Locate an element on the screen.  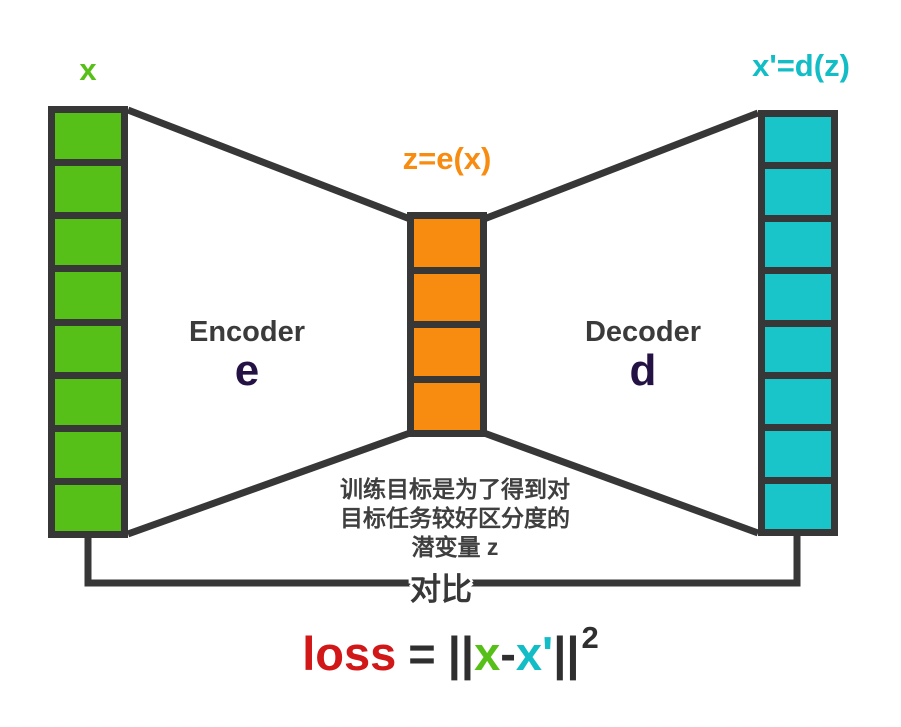
loss-formula: loss = ||x-x'||2 is located at coordinates (450, 650).